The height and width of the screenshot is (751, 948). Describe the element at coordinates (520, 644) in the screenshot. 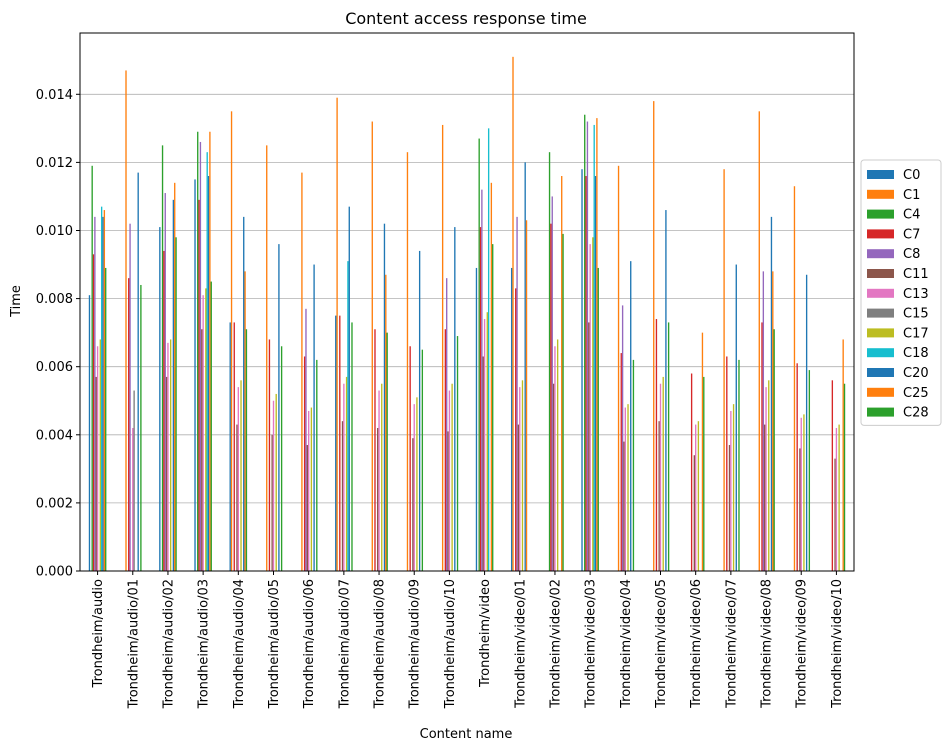

I see `x-tick-label: Trondheim/video/01` at that location.